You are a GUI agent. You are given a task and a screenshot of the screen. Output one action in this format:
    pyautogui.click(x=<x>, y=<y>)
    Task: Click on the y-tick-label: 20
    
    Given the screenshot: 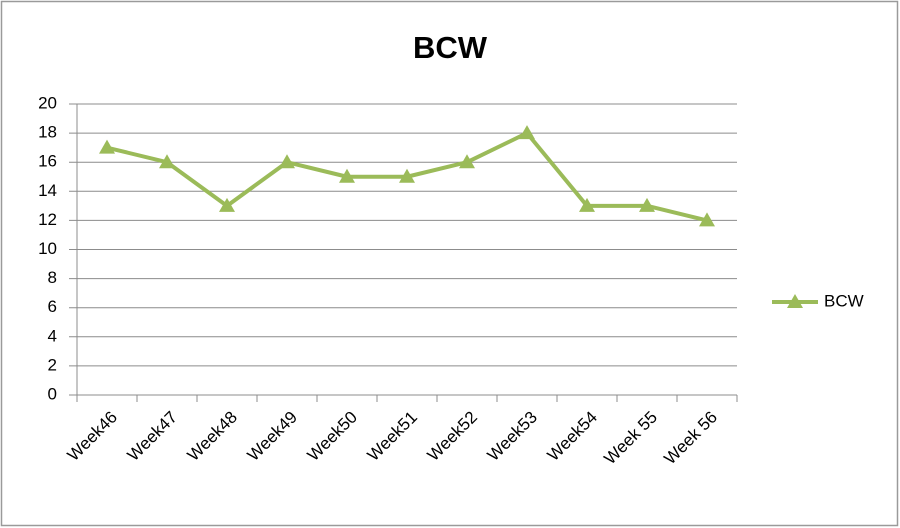 What is the action you would take?
    pyautogui.click(x=47, y=102)
    